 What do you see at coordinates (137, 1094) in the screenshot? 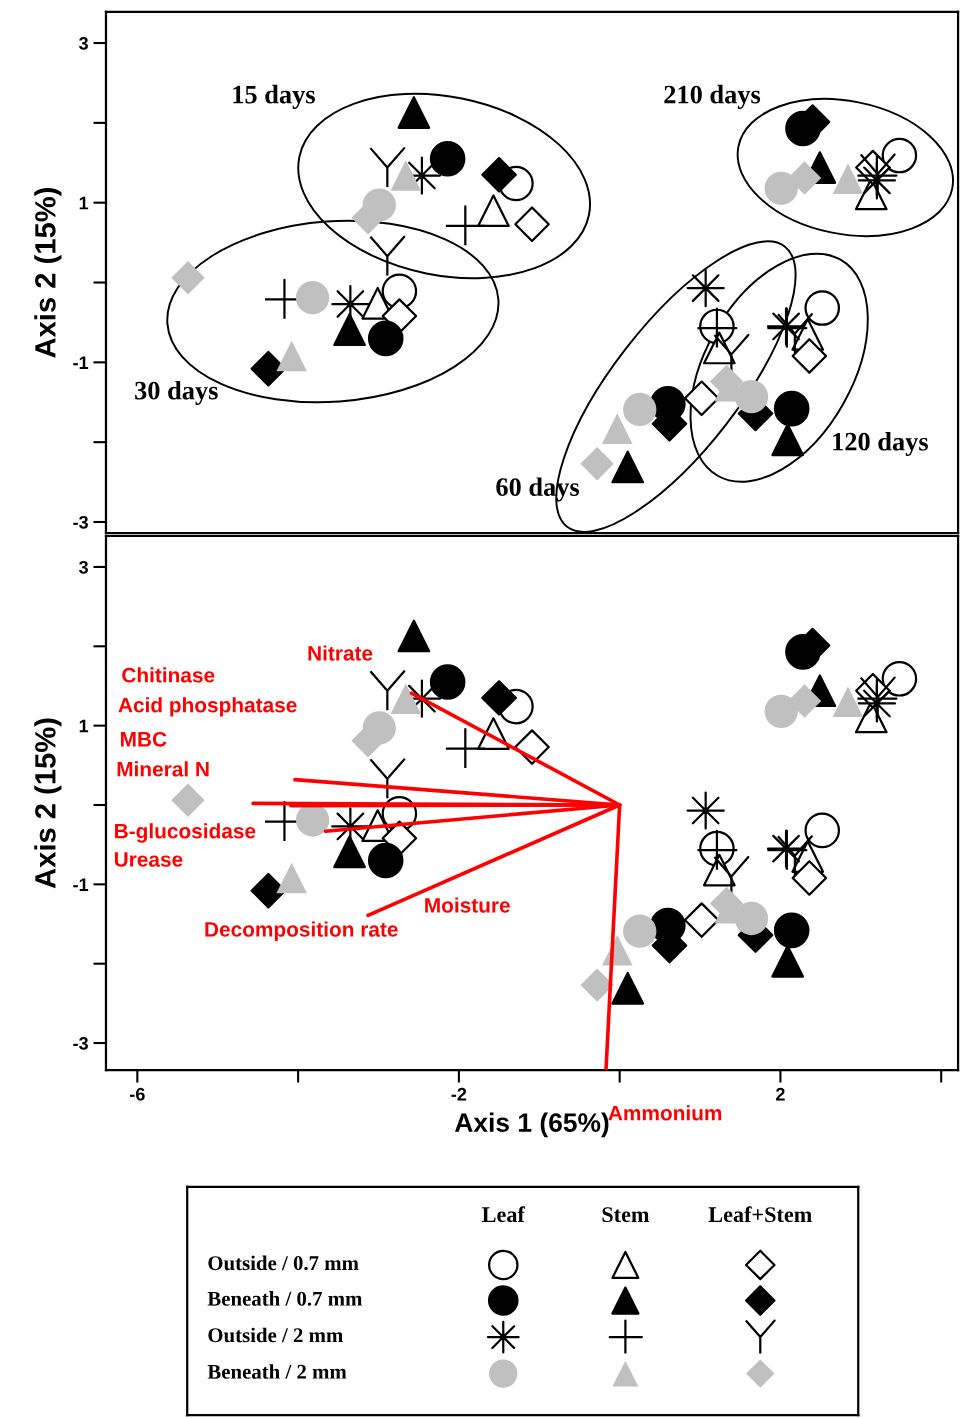
I see `x-tick-label: -6` at bounding box center [137, 1094].